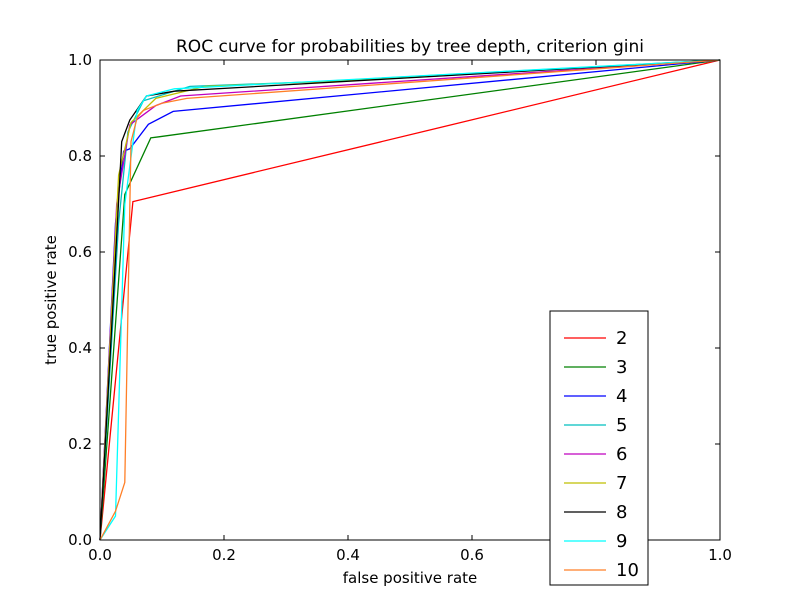 This screenshot has height=600, width=800. Describe the element at coordinates (410, 578) in the screenshot. I see `x-axis-label: false positive rate` at that location.